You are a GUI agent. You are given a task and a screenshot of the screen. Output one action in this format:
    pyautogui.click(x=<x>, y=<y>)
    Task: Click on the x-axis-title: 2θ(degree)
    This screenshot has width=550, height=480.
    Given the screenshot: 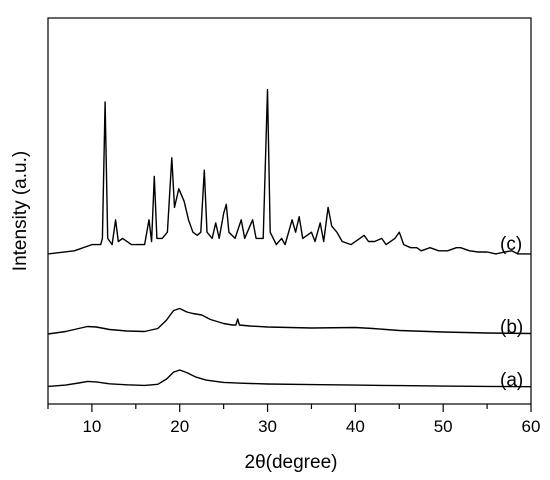 What is the action you would take?
    pyautogui.click(x=291, y=462)
    